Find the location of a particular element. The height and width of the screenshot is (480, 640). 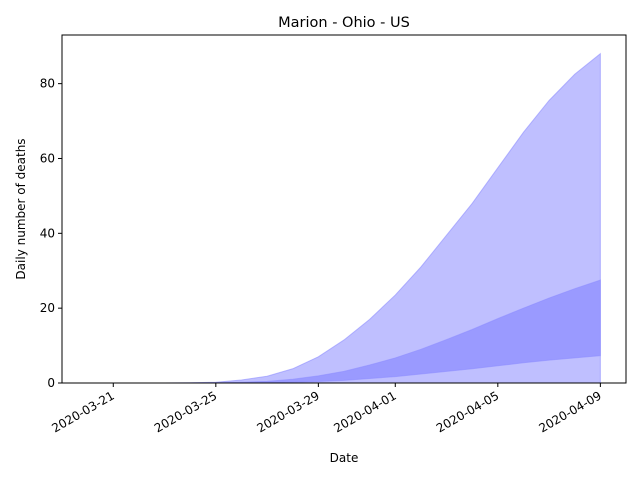

x-tick-label: 2020-04-01 is located at coordinates (364, 411).